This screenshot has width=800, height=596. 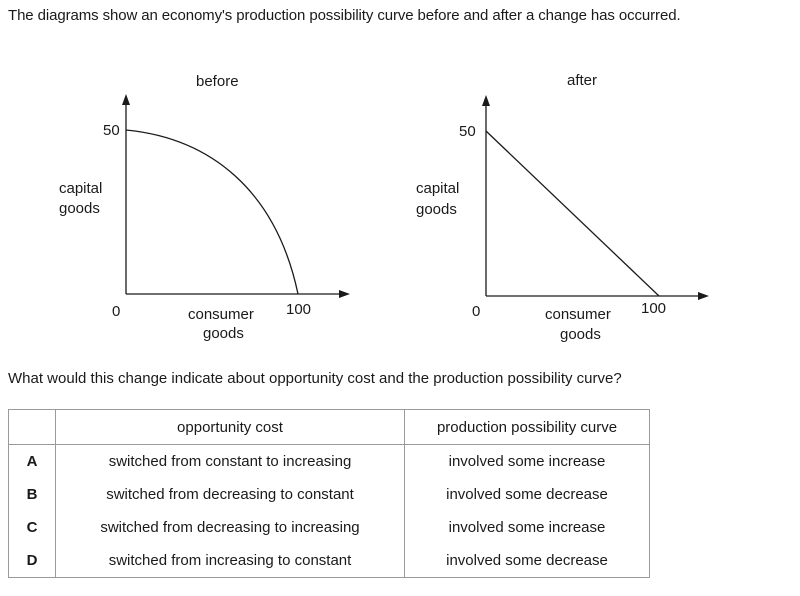 I want to click on diagram-title: after, so click(x=582, y=80).